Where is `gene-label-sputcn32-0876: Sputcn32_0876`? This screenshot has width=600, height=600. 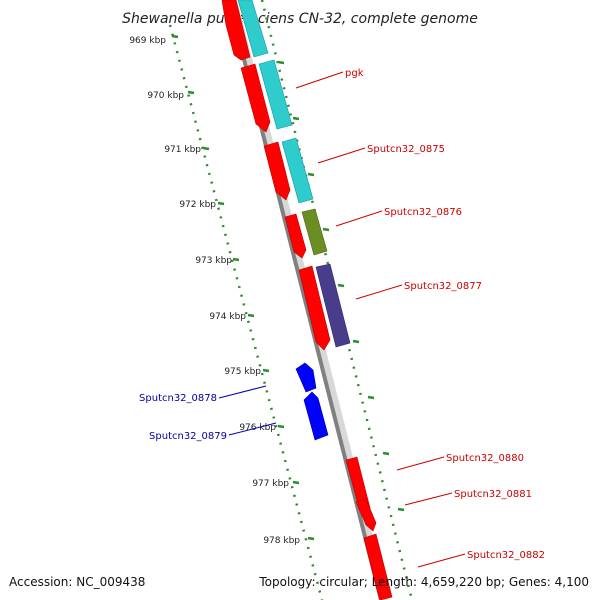 gene-label-sputcn32-0876: Sputcn32_0876 is located at coordinates (423, 212).